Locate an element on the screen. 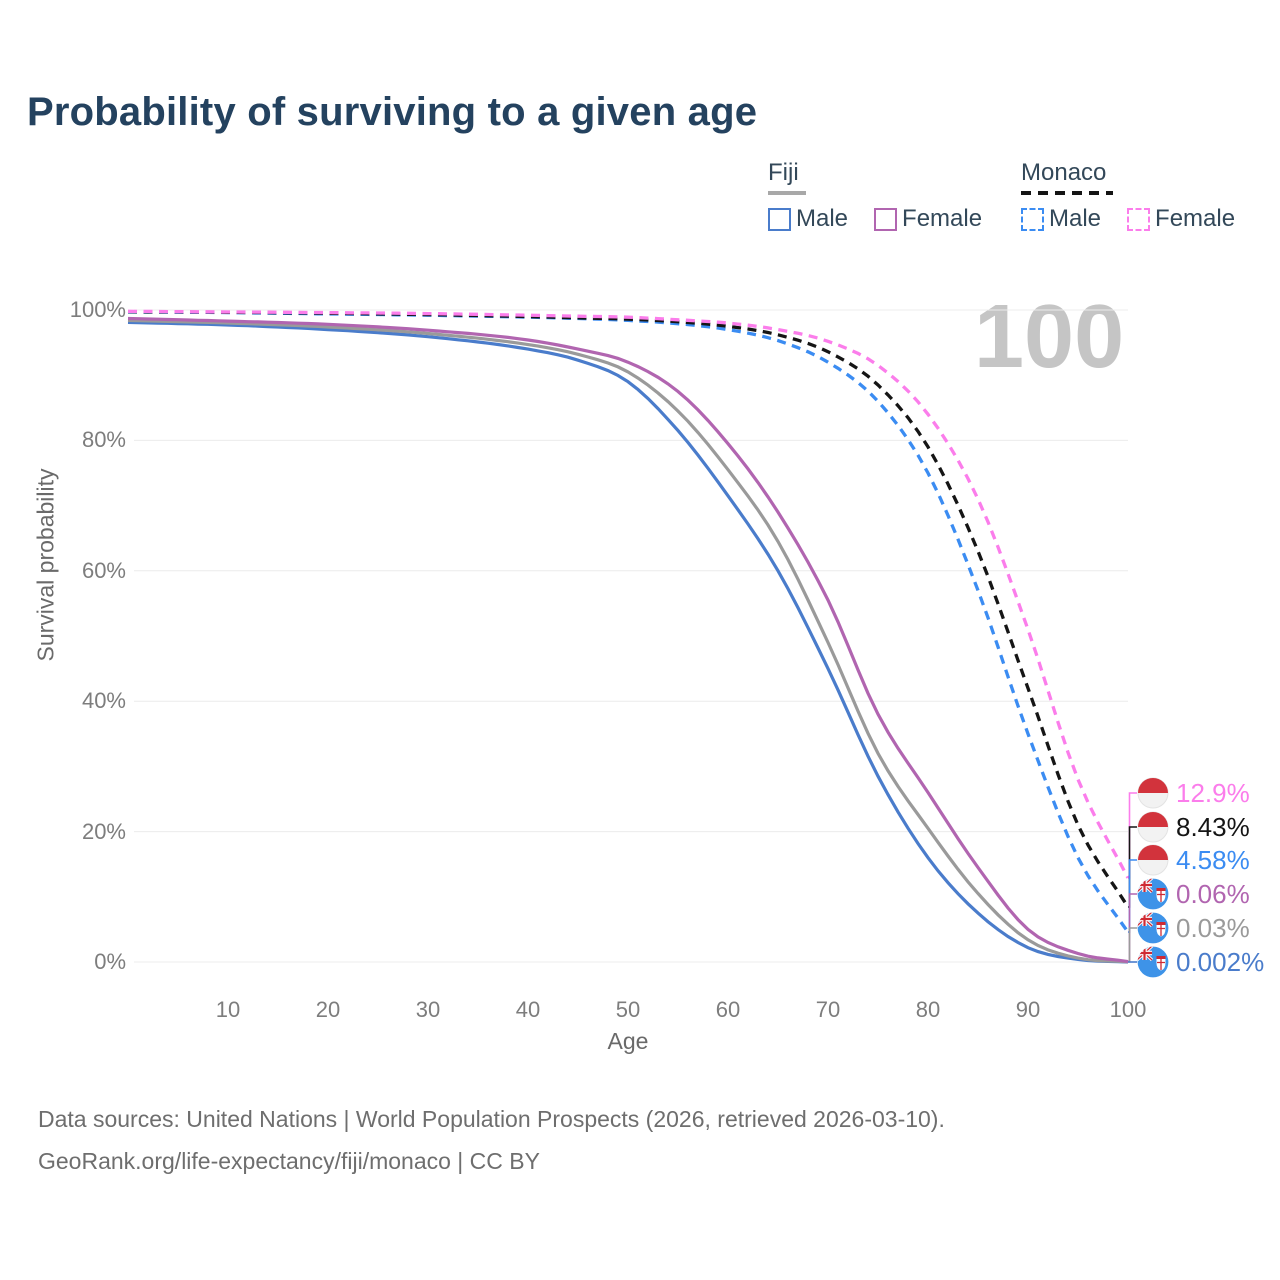 The image size is (1280, 1280). hover-age-watermark: 100 is located at coordinates (1049, 337).